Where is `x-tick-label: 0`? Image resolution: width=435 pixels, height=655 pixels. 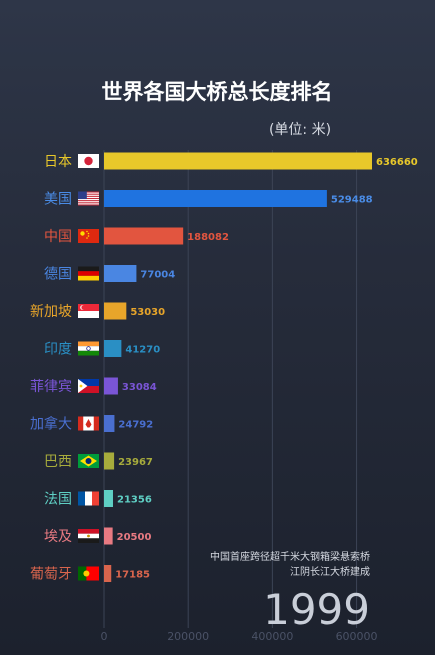
x-tick-label: 0 is located at coordinates (104, 636).